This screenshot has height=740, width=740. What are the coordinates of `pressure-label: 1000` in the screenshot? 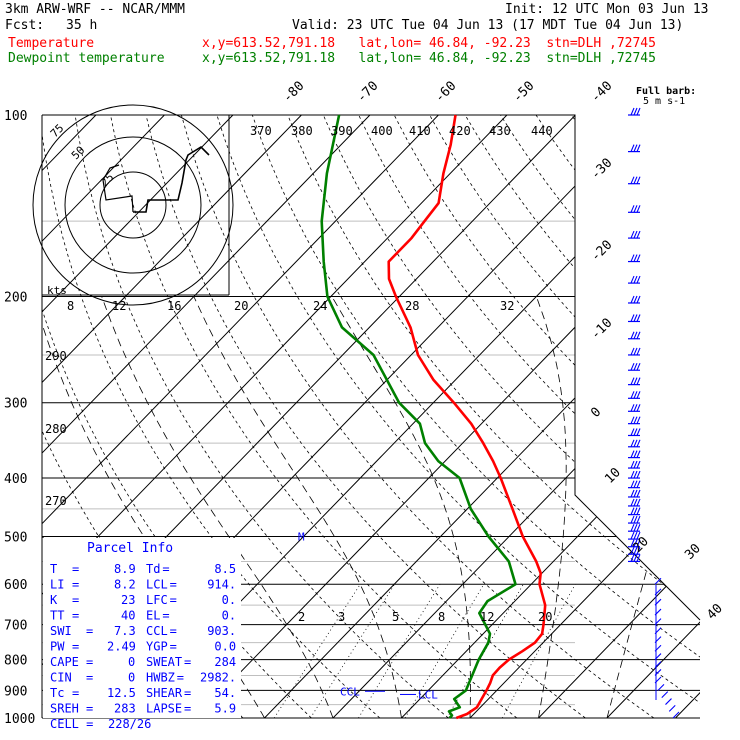 It's located at (19, 719).